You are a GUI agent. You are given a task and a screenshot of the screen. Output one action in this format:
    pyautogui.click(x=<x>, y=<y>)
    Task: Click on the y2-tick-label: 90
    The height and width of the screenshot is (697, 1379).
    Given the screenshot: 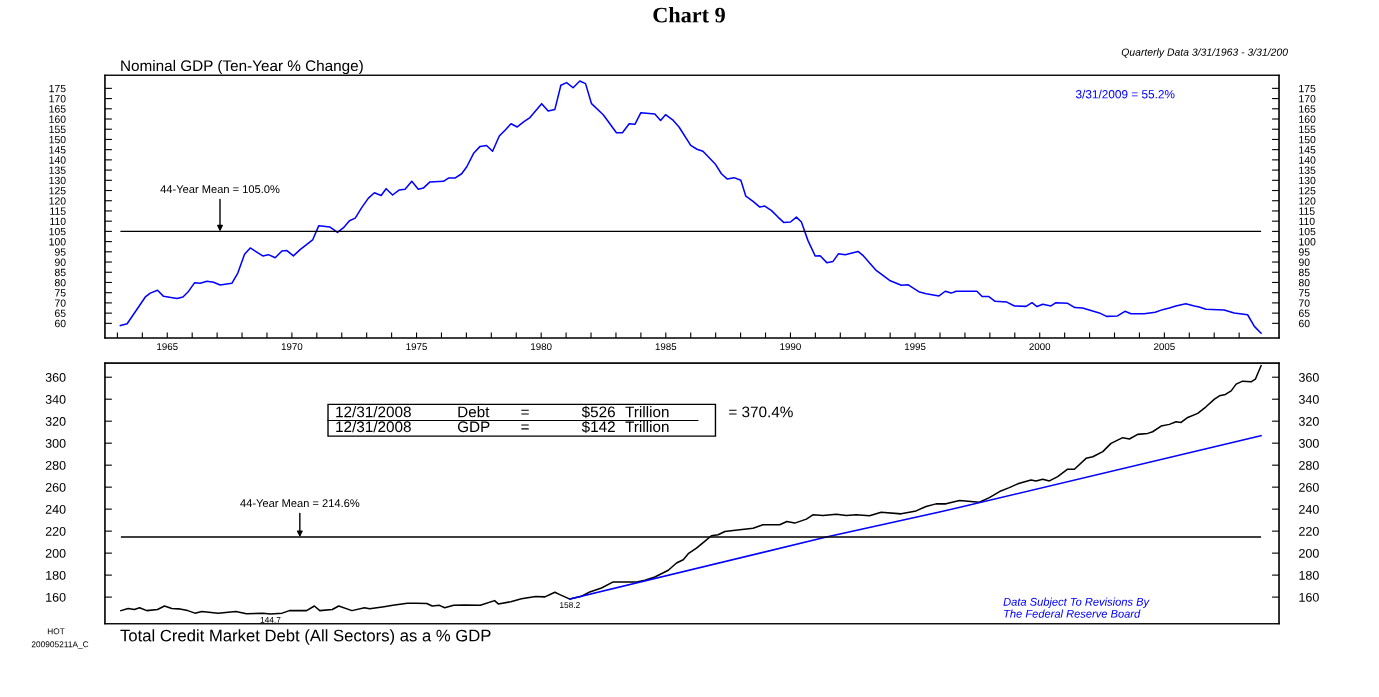 What is the action you would take?
    pyautogui.click(x=60, y=262)
    